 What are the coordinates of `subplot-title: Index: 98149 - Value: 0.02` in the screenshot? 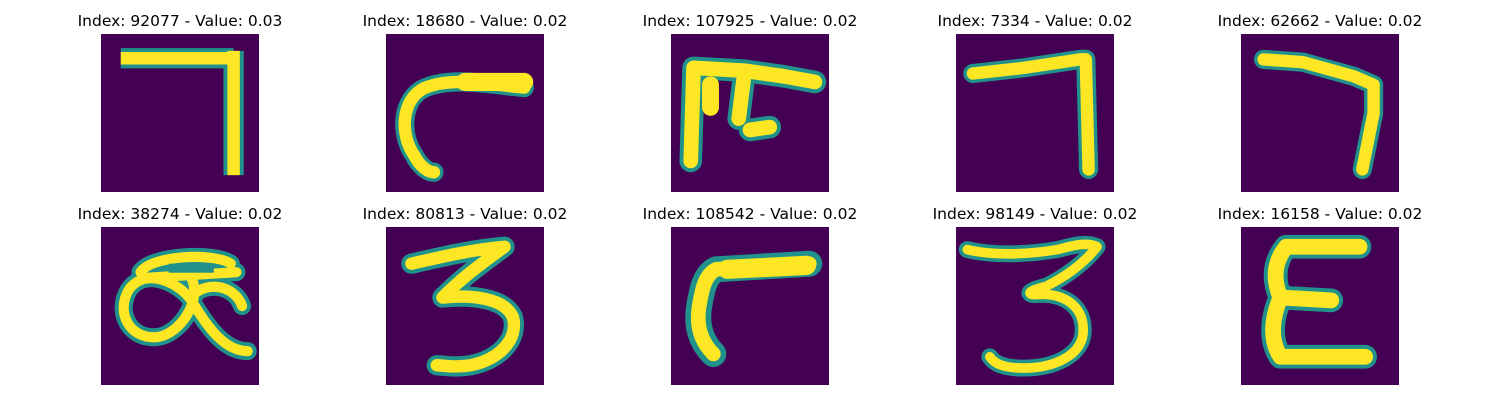 It's located at (1035, 214).